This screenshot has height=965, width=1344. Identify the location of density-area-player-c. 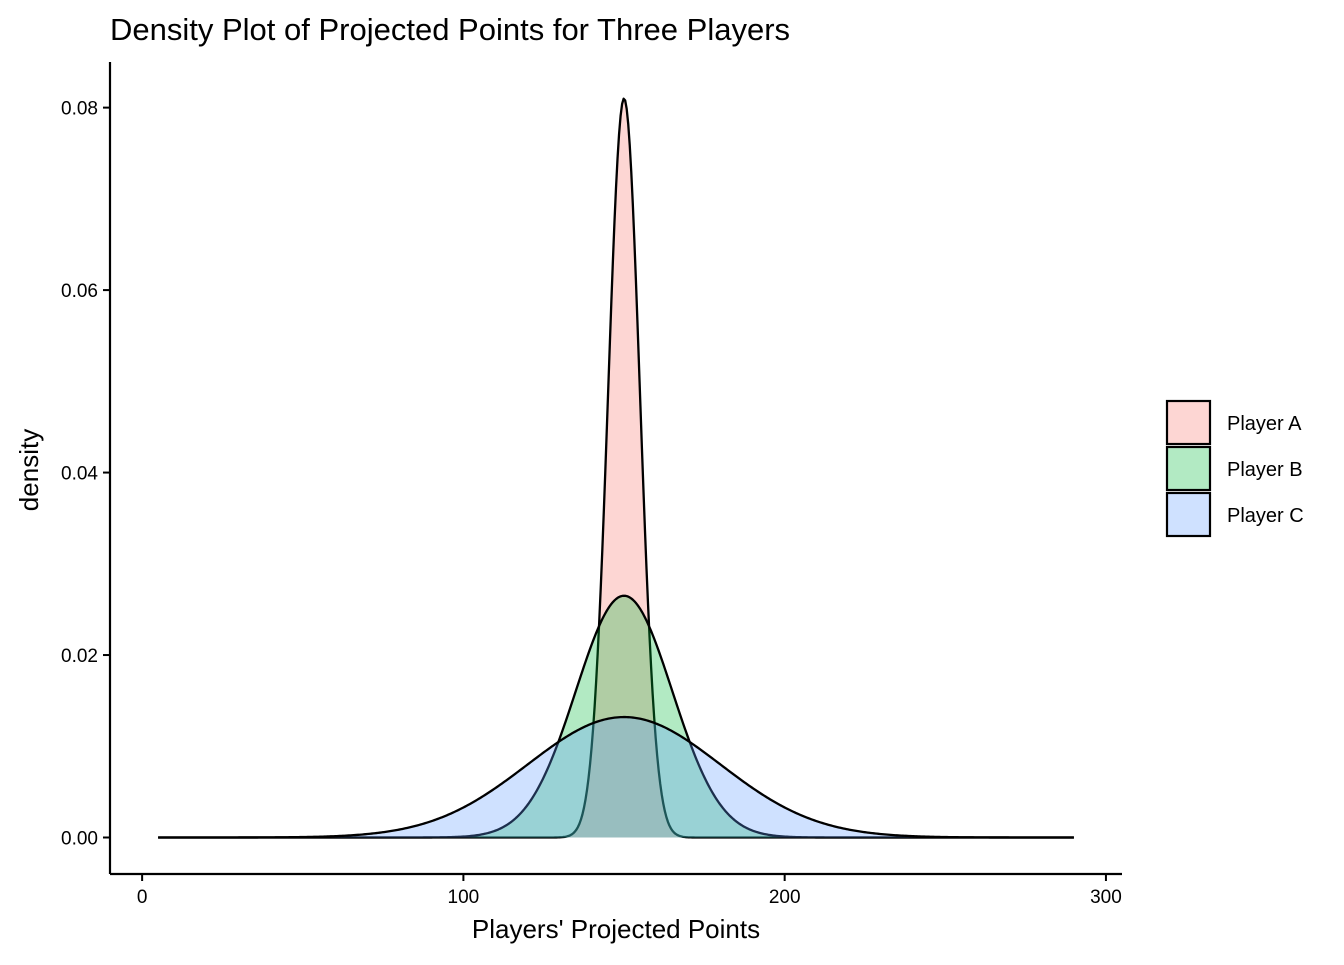
(616, 777).